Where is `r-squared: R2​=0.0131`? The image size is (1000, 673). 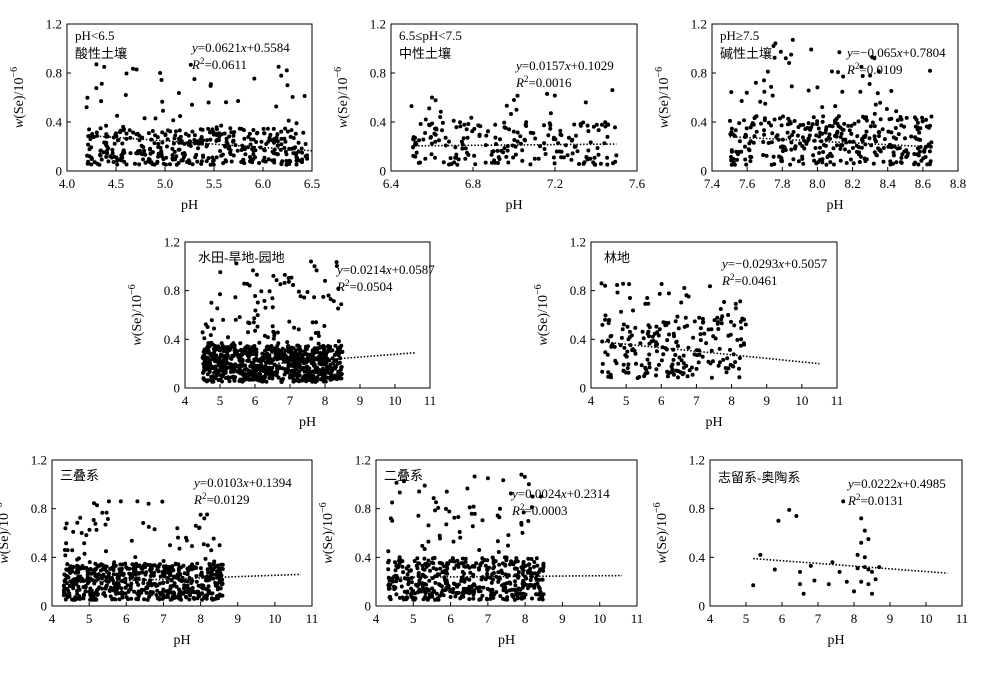
r-squared: R2​=0.0131 is located at coordinates (875, 500).